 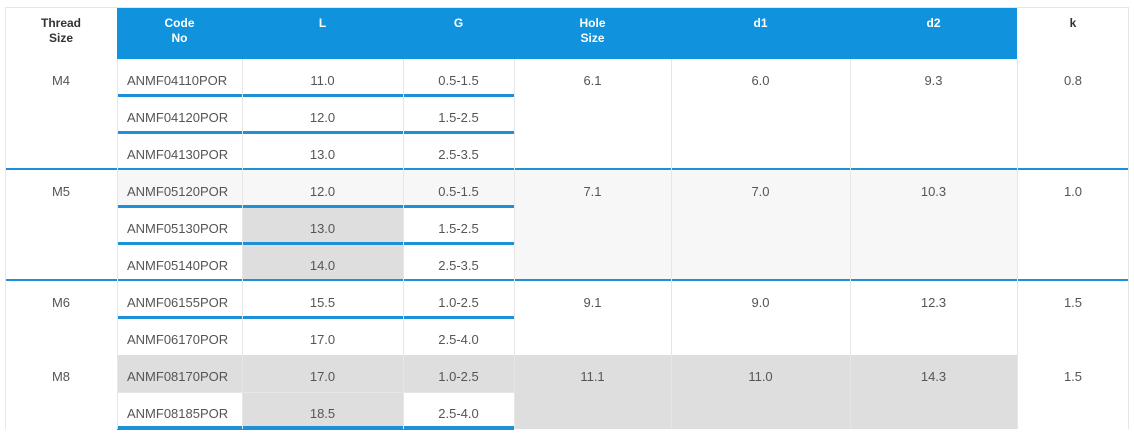 I want to click on code-no-cell: ANMF06155POR, so click(x=179, y=299).